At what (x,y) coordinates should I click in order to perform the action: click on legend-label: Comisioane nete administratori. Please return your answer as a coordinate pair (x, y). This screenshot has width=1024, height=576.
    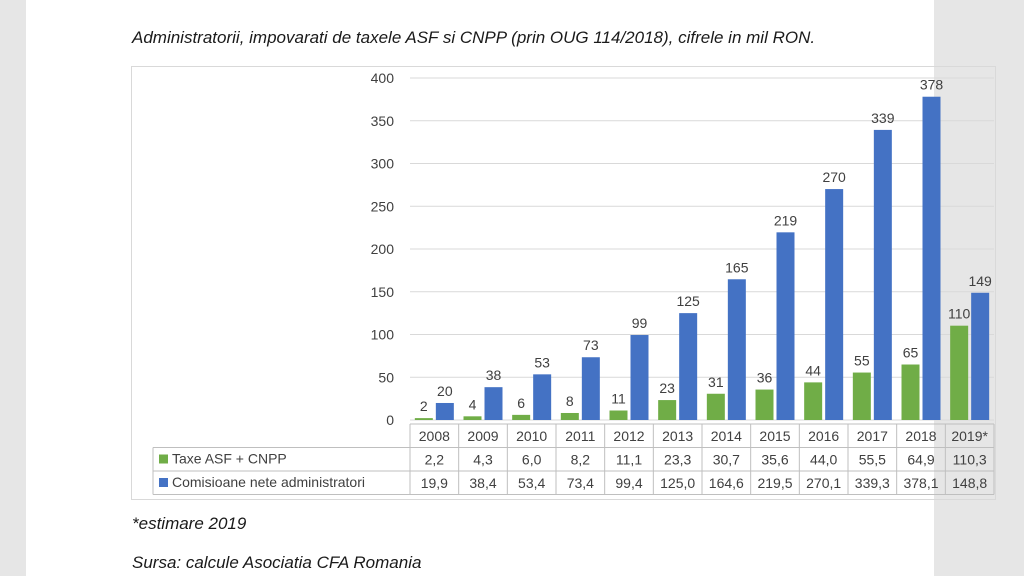
    Looking at the image, I should click on (268, 482).